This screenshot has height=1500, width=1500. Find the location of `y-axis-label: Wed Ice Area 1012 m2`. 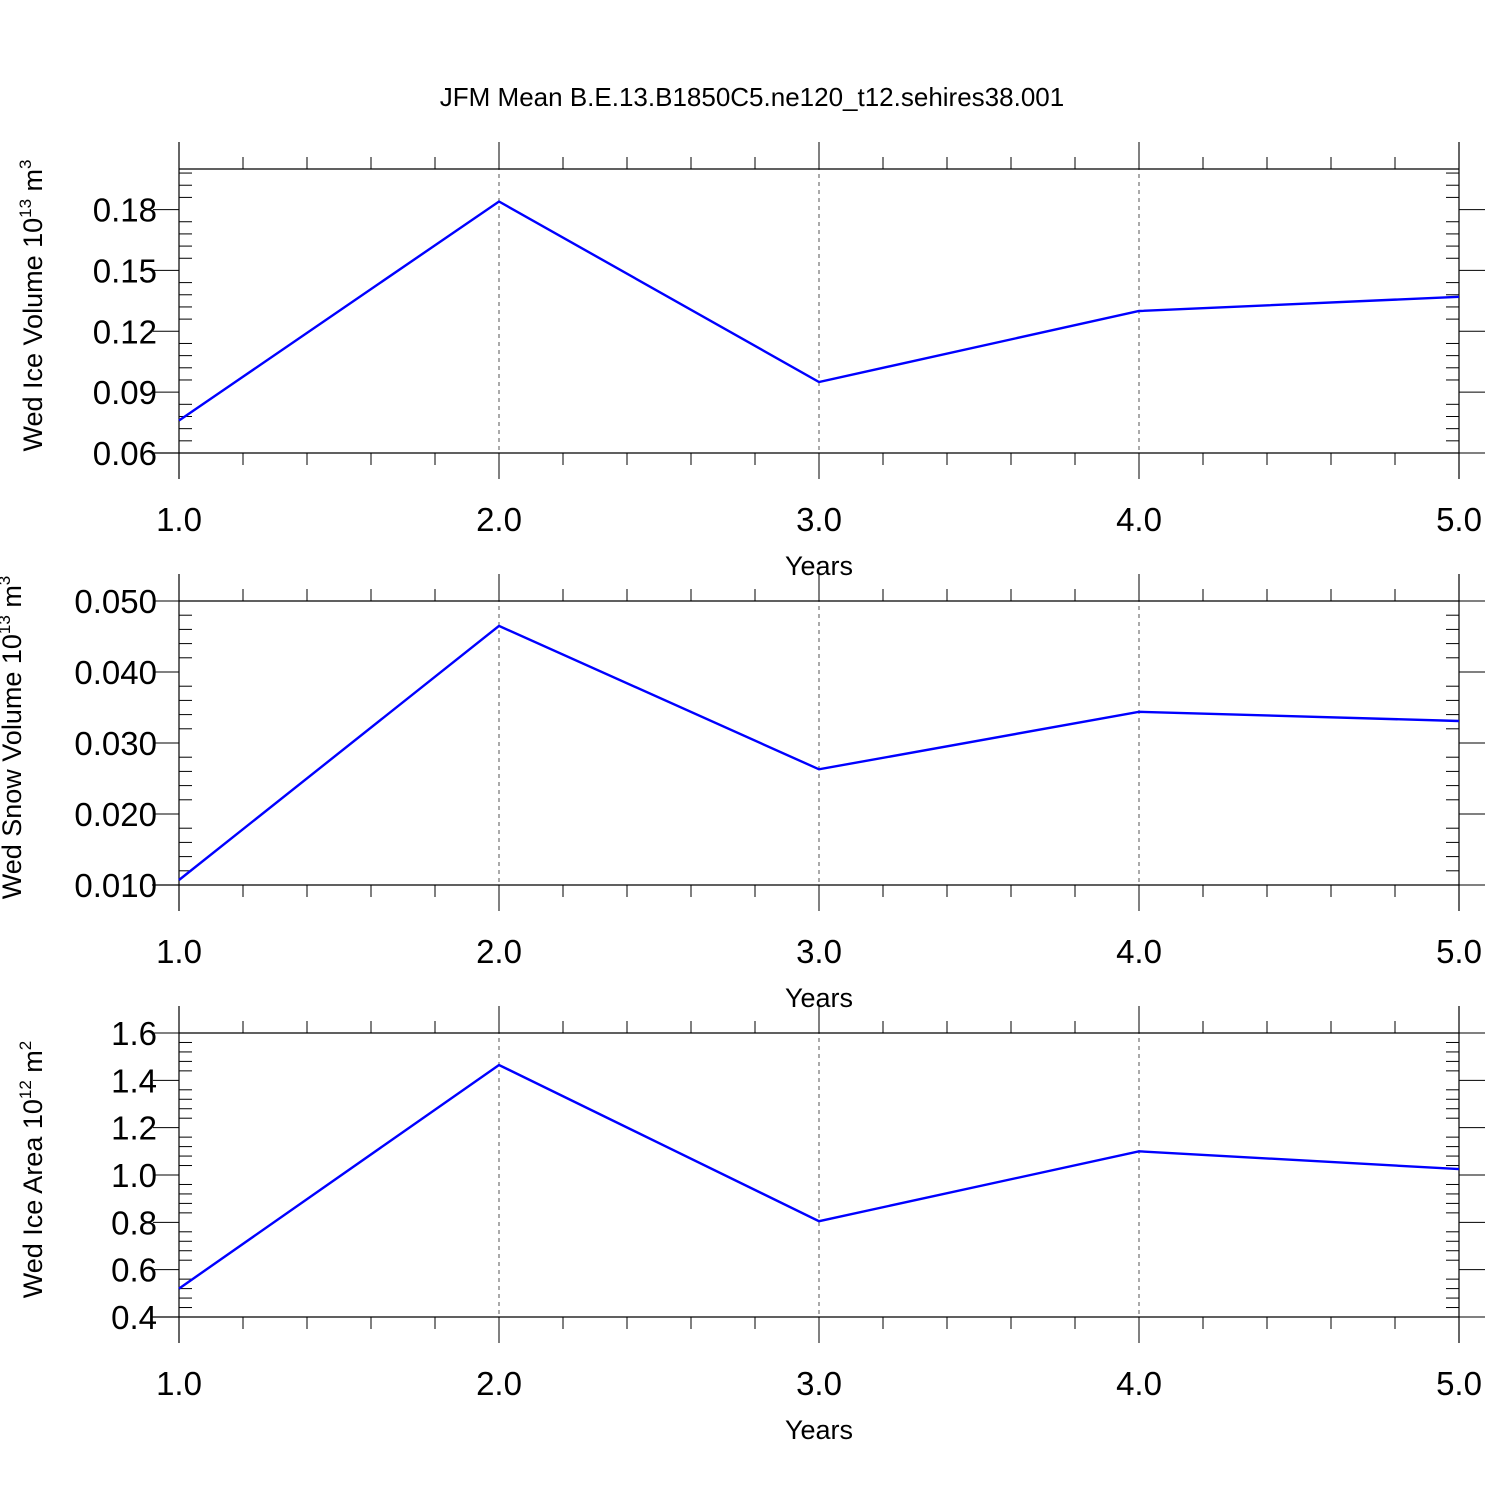

y-axis-label: Wed Ice Area 1012 m2 is located at coordinates (32, 1170).